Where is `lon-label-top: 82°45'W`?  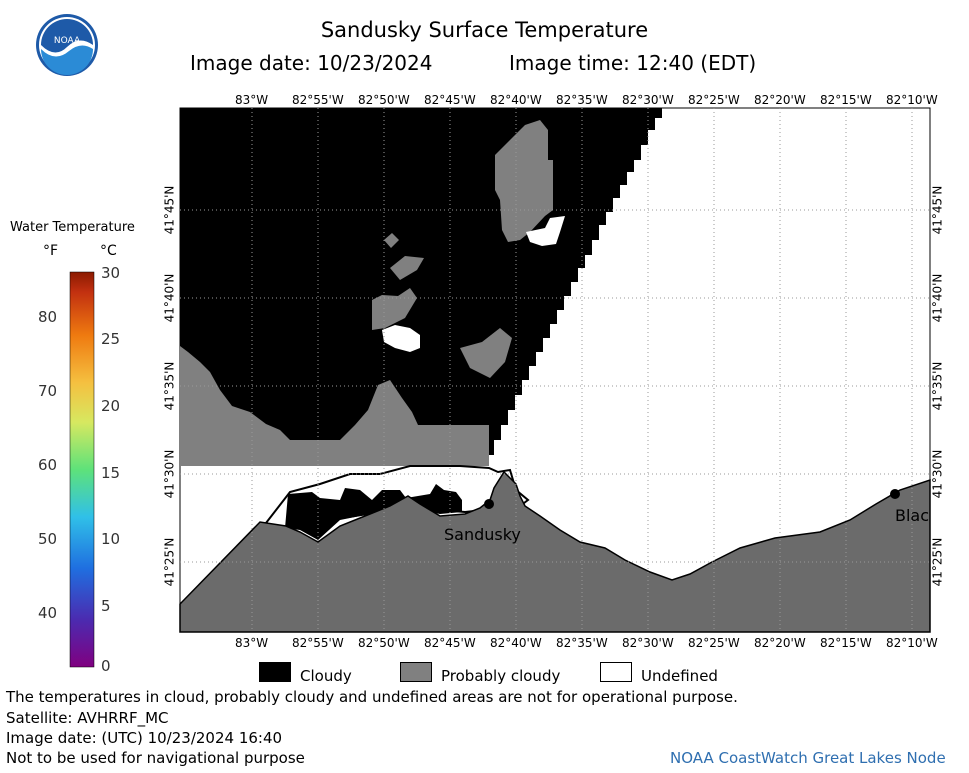
lon-label-top: 82°45'W is located at coordinates (450, 100).